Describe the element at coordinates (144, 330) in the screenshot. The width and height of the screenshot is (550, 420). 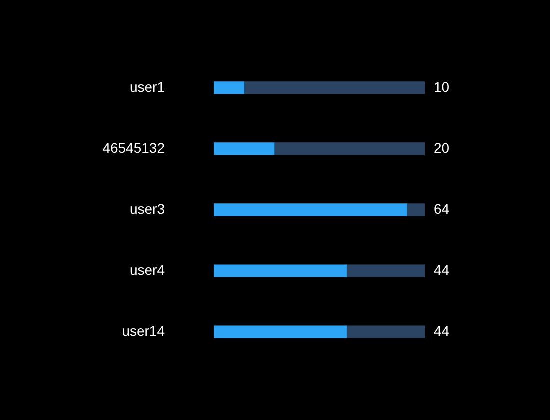
I see `y-tick-label: user14` at that location.